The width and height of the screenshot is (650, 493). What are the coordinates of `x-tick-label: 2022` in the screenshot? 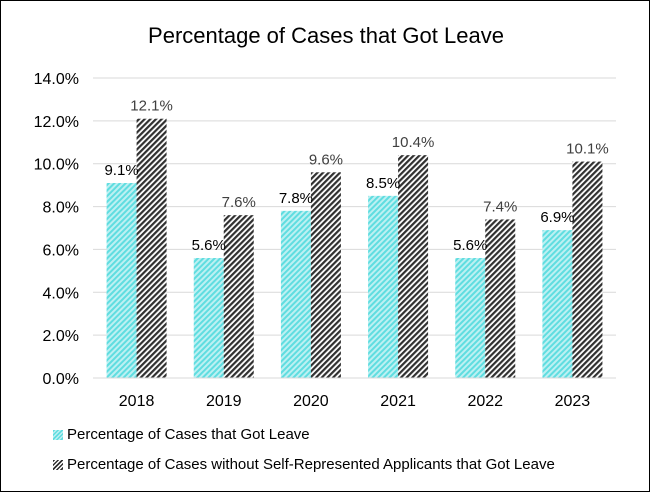 It's located at (485, 401).